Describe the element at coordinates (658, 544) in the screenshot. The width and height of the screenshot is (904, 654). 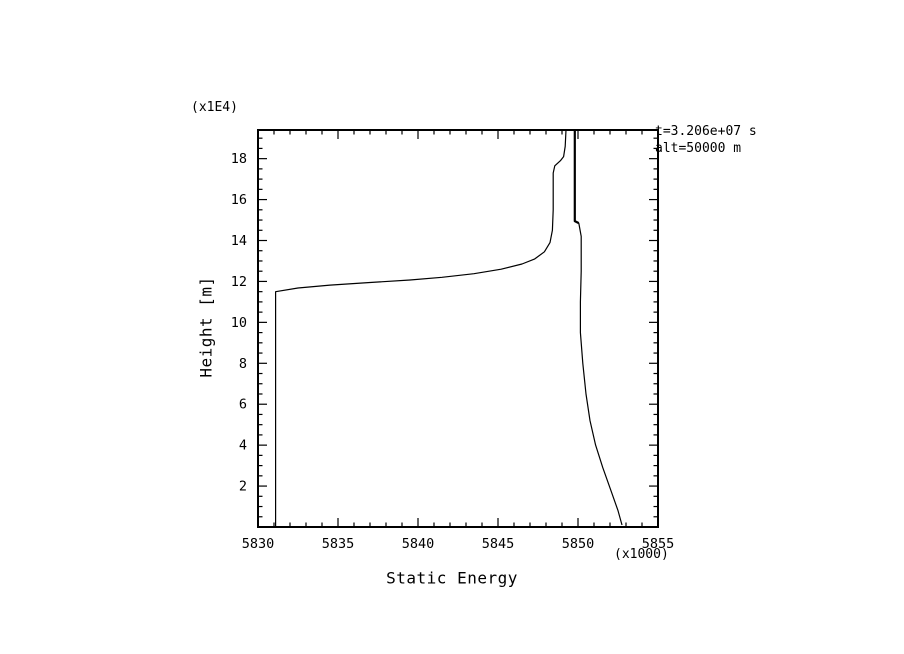
I see `x-tick-label: 5855` at that location.